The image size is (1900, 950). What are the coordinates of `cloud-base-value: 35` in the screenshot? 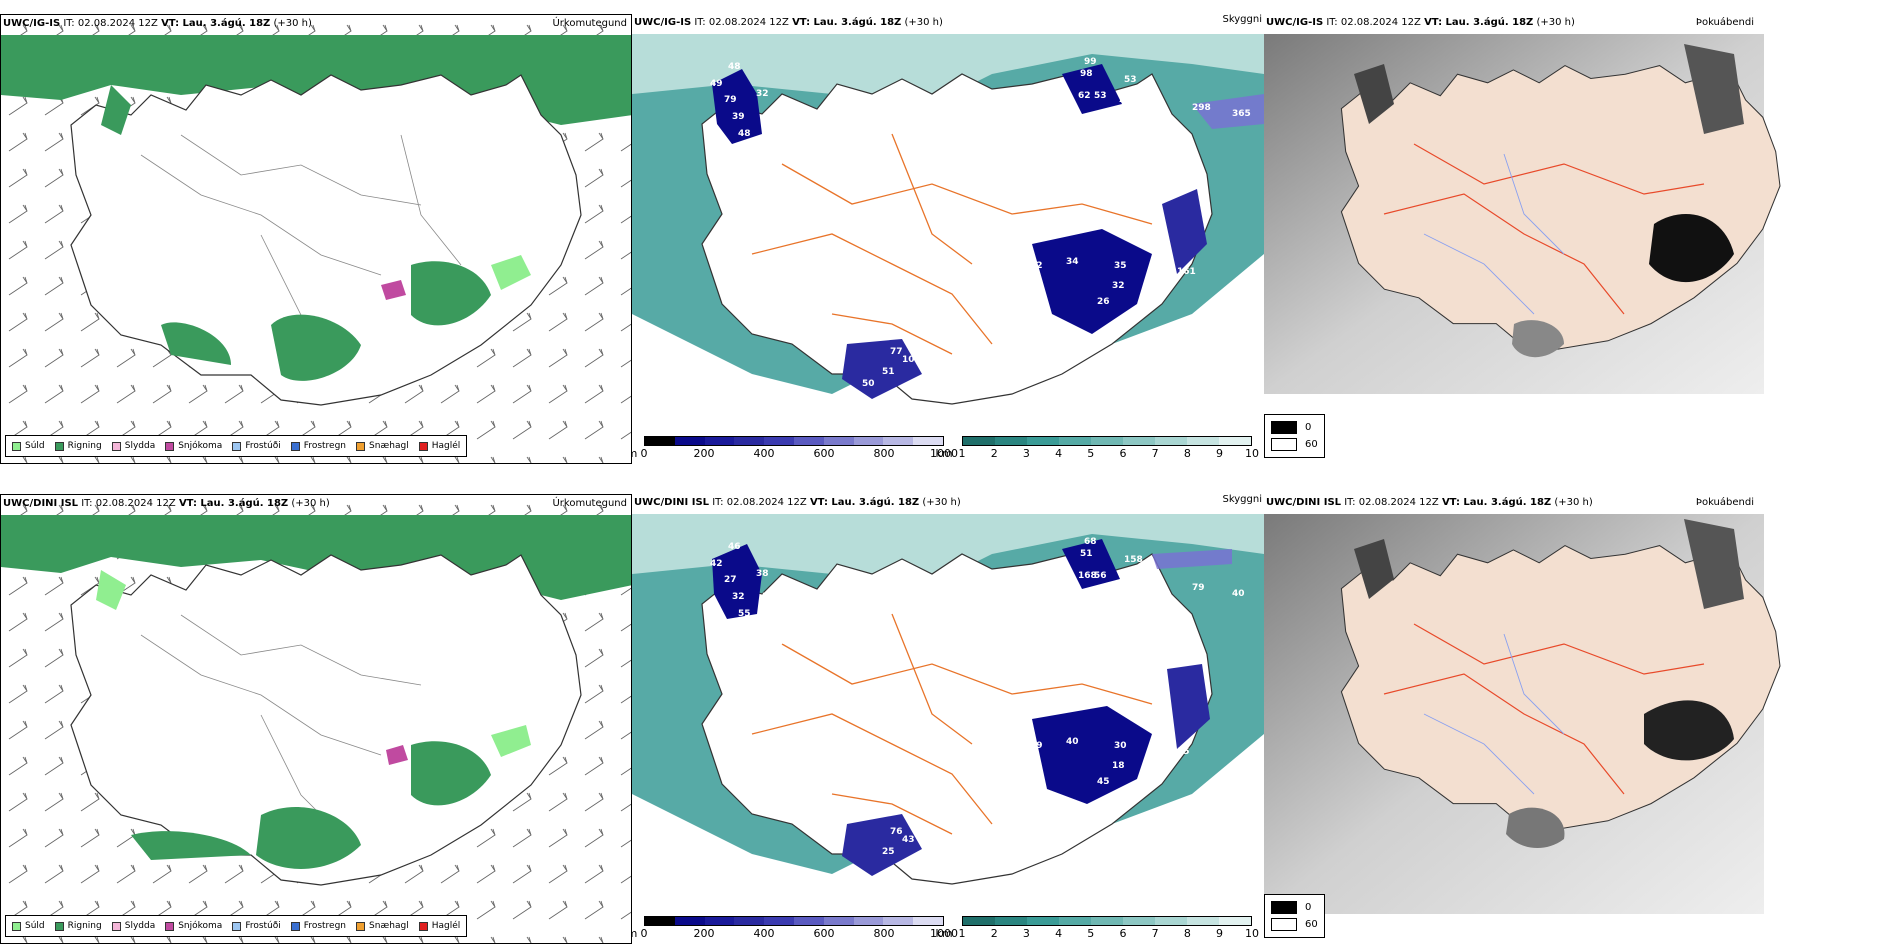 It's located at (1183, 752).